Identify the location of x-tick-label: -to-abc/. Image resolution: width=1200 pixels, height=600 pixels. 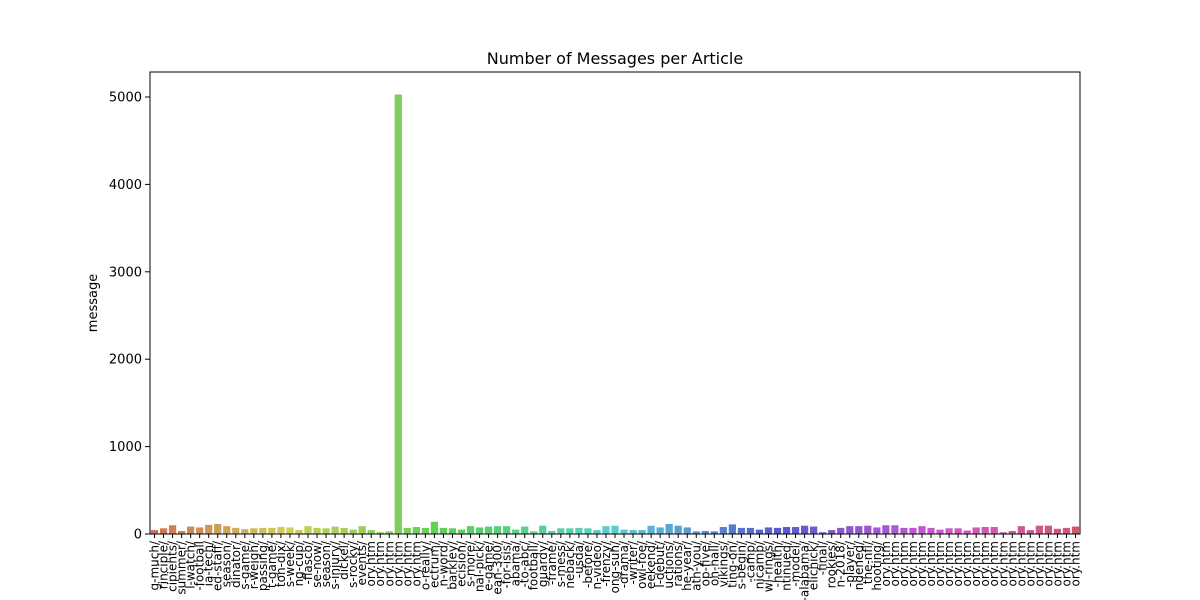
(525, 563).